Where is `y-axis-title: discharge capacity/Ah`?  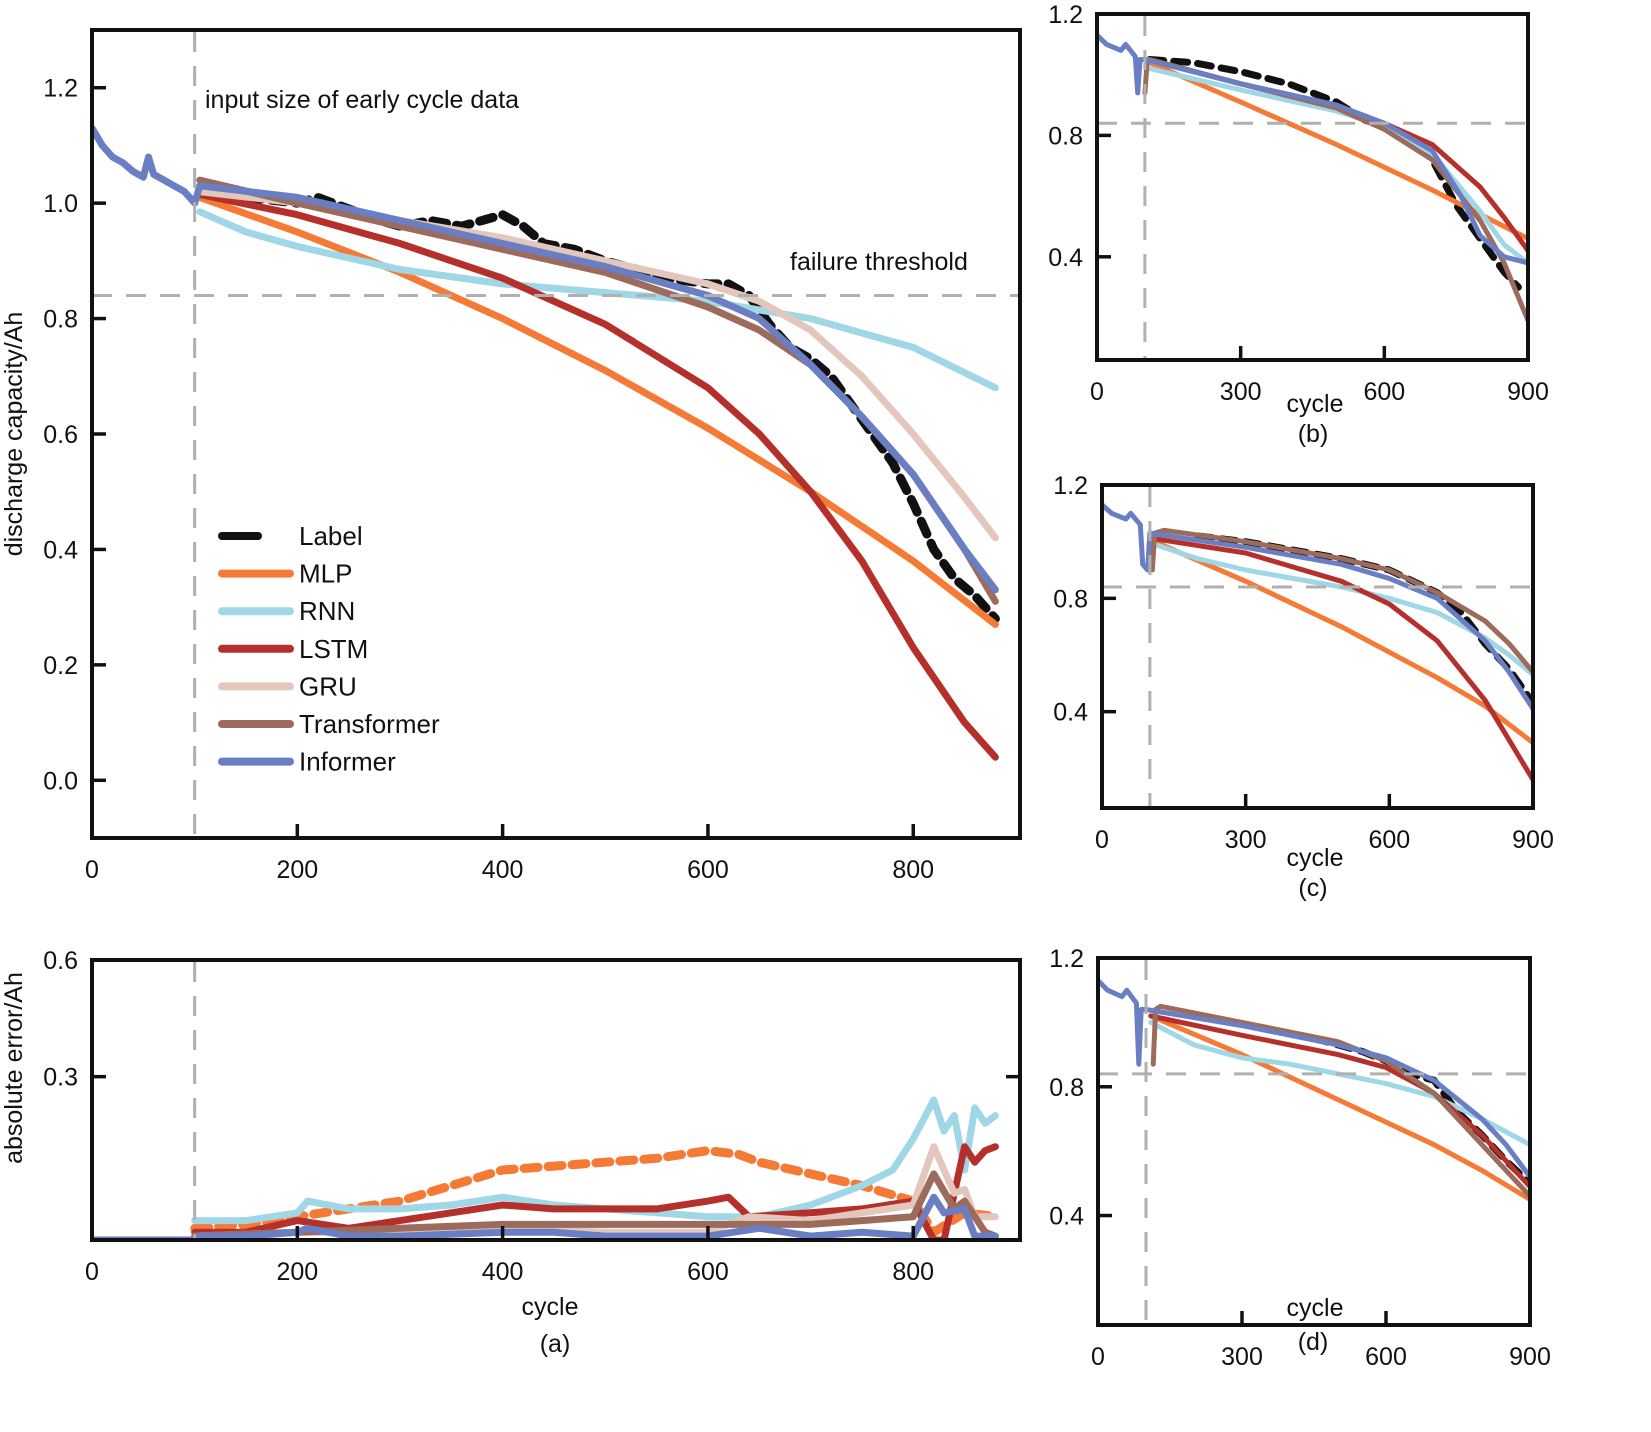
y-axis-title: discharge capacity/Ah is located at coordinates (14, 434).